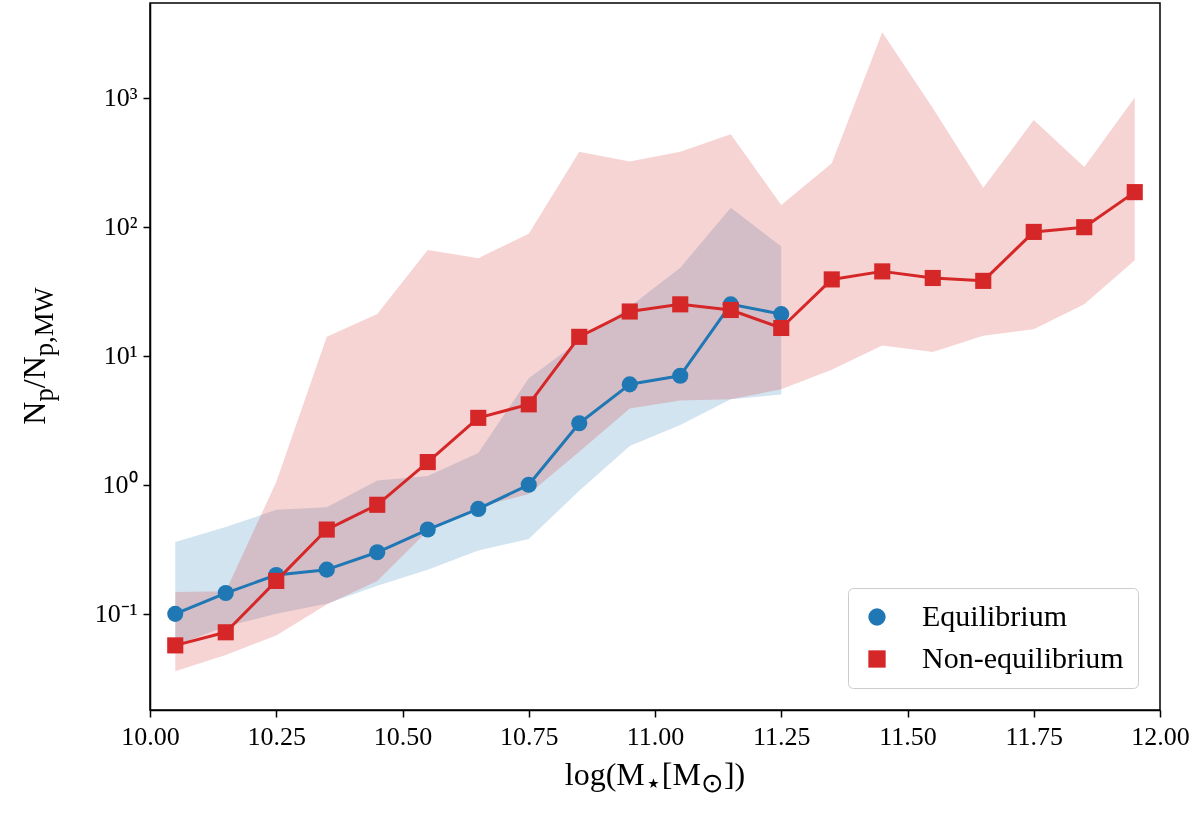 The image size is (1200, 821). What do you see at coordinates (120, 98) in the screenshot?
I see `y-tick-label: 10³` at bounding box center [120, 98].